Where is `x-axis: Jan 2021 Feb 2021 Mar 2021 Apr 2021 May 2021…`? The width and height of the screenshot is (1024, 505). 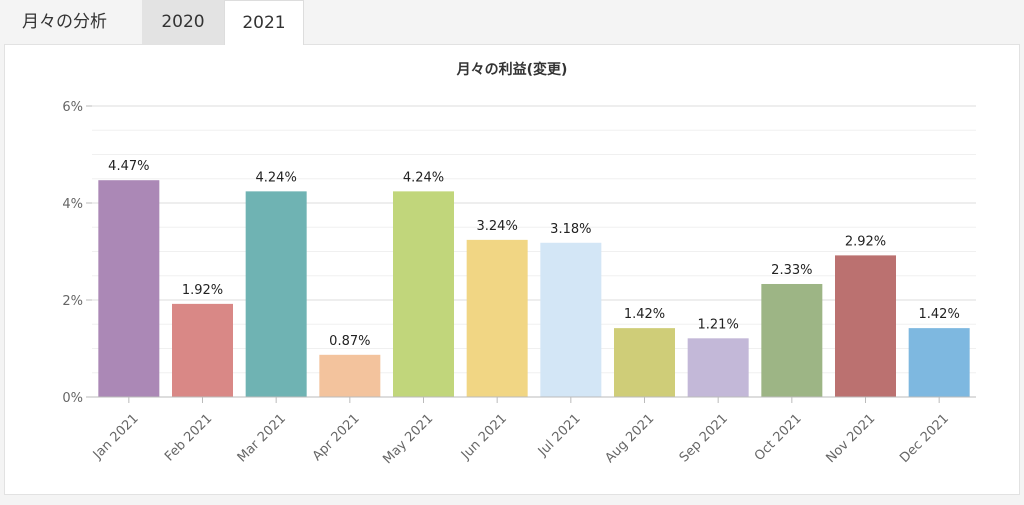 x-axis: Jan 2021 Feb 2021 Mar 2021 Apr 2021 May 2021… is located at coordinates (533, 431).